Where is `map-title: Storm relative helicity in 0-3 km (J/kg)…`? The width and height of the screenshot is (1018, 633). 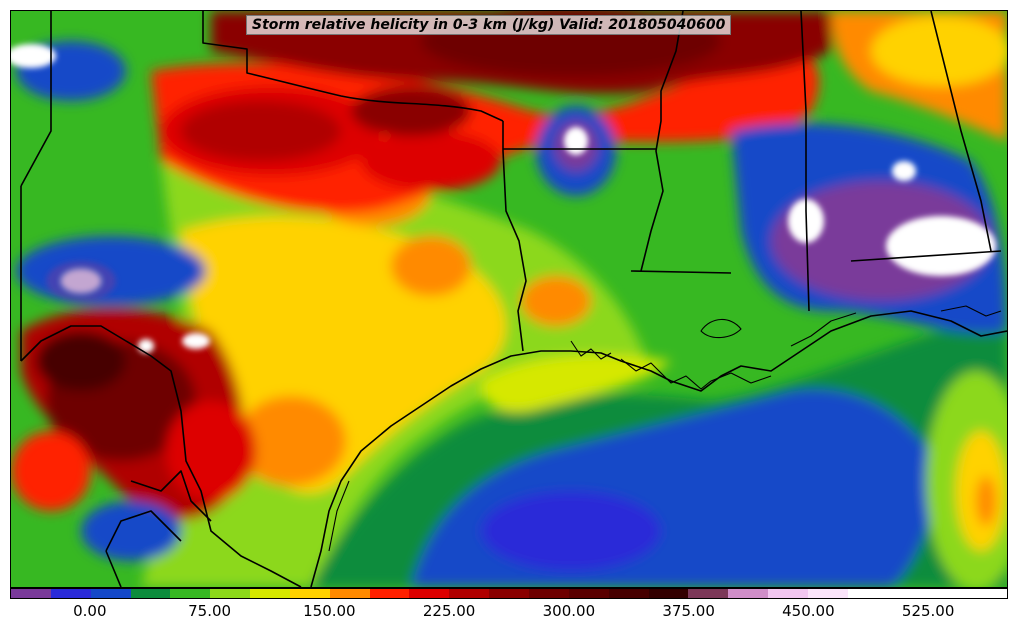
map-title: Storm relative helicity in 0-3 km (J/kg)… is located at coordinates (489, 25).